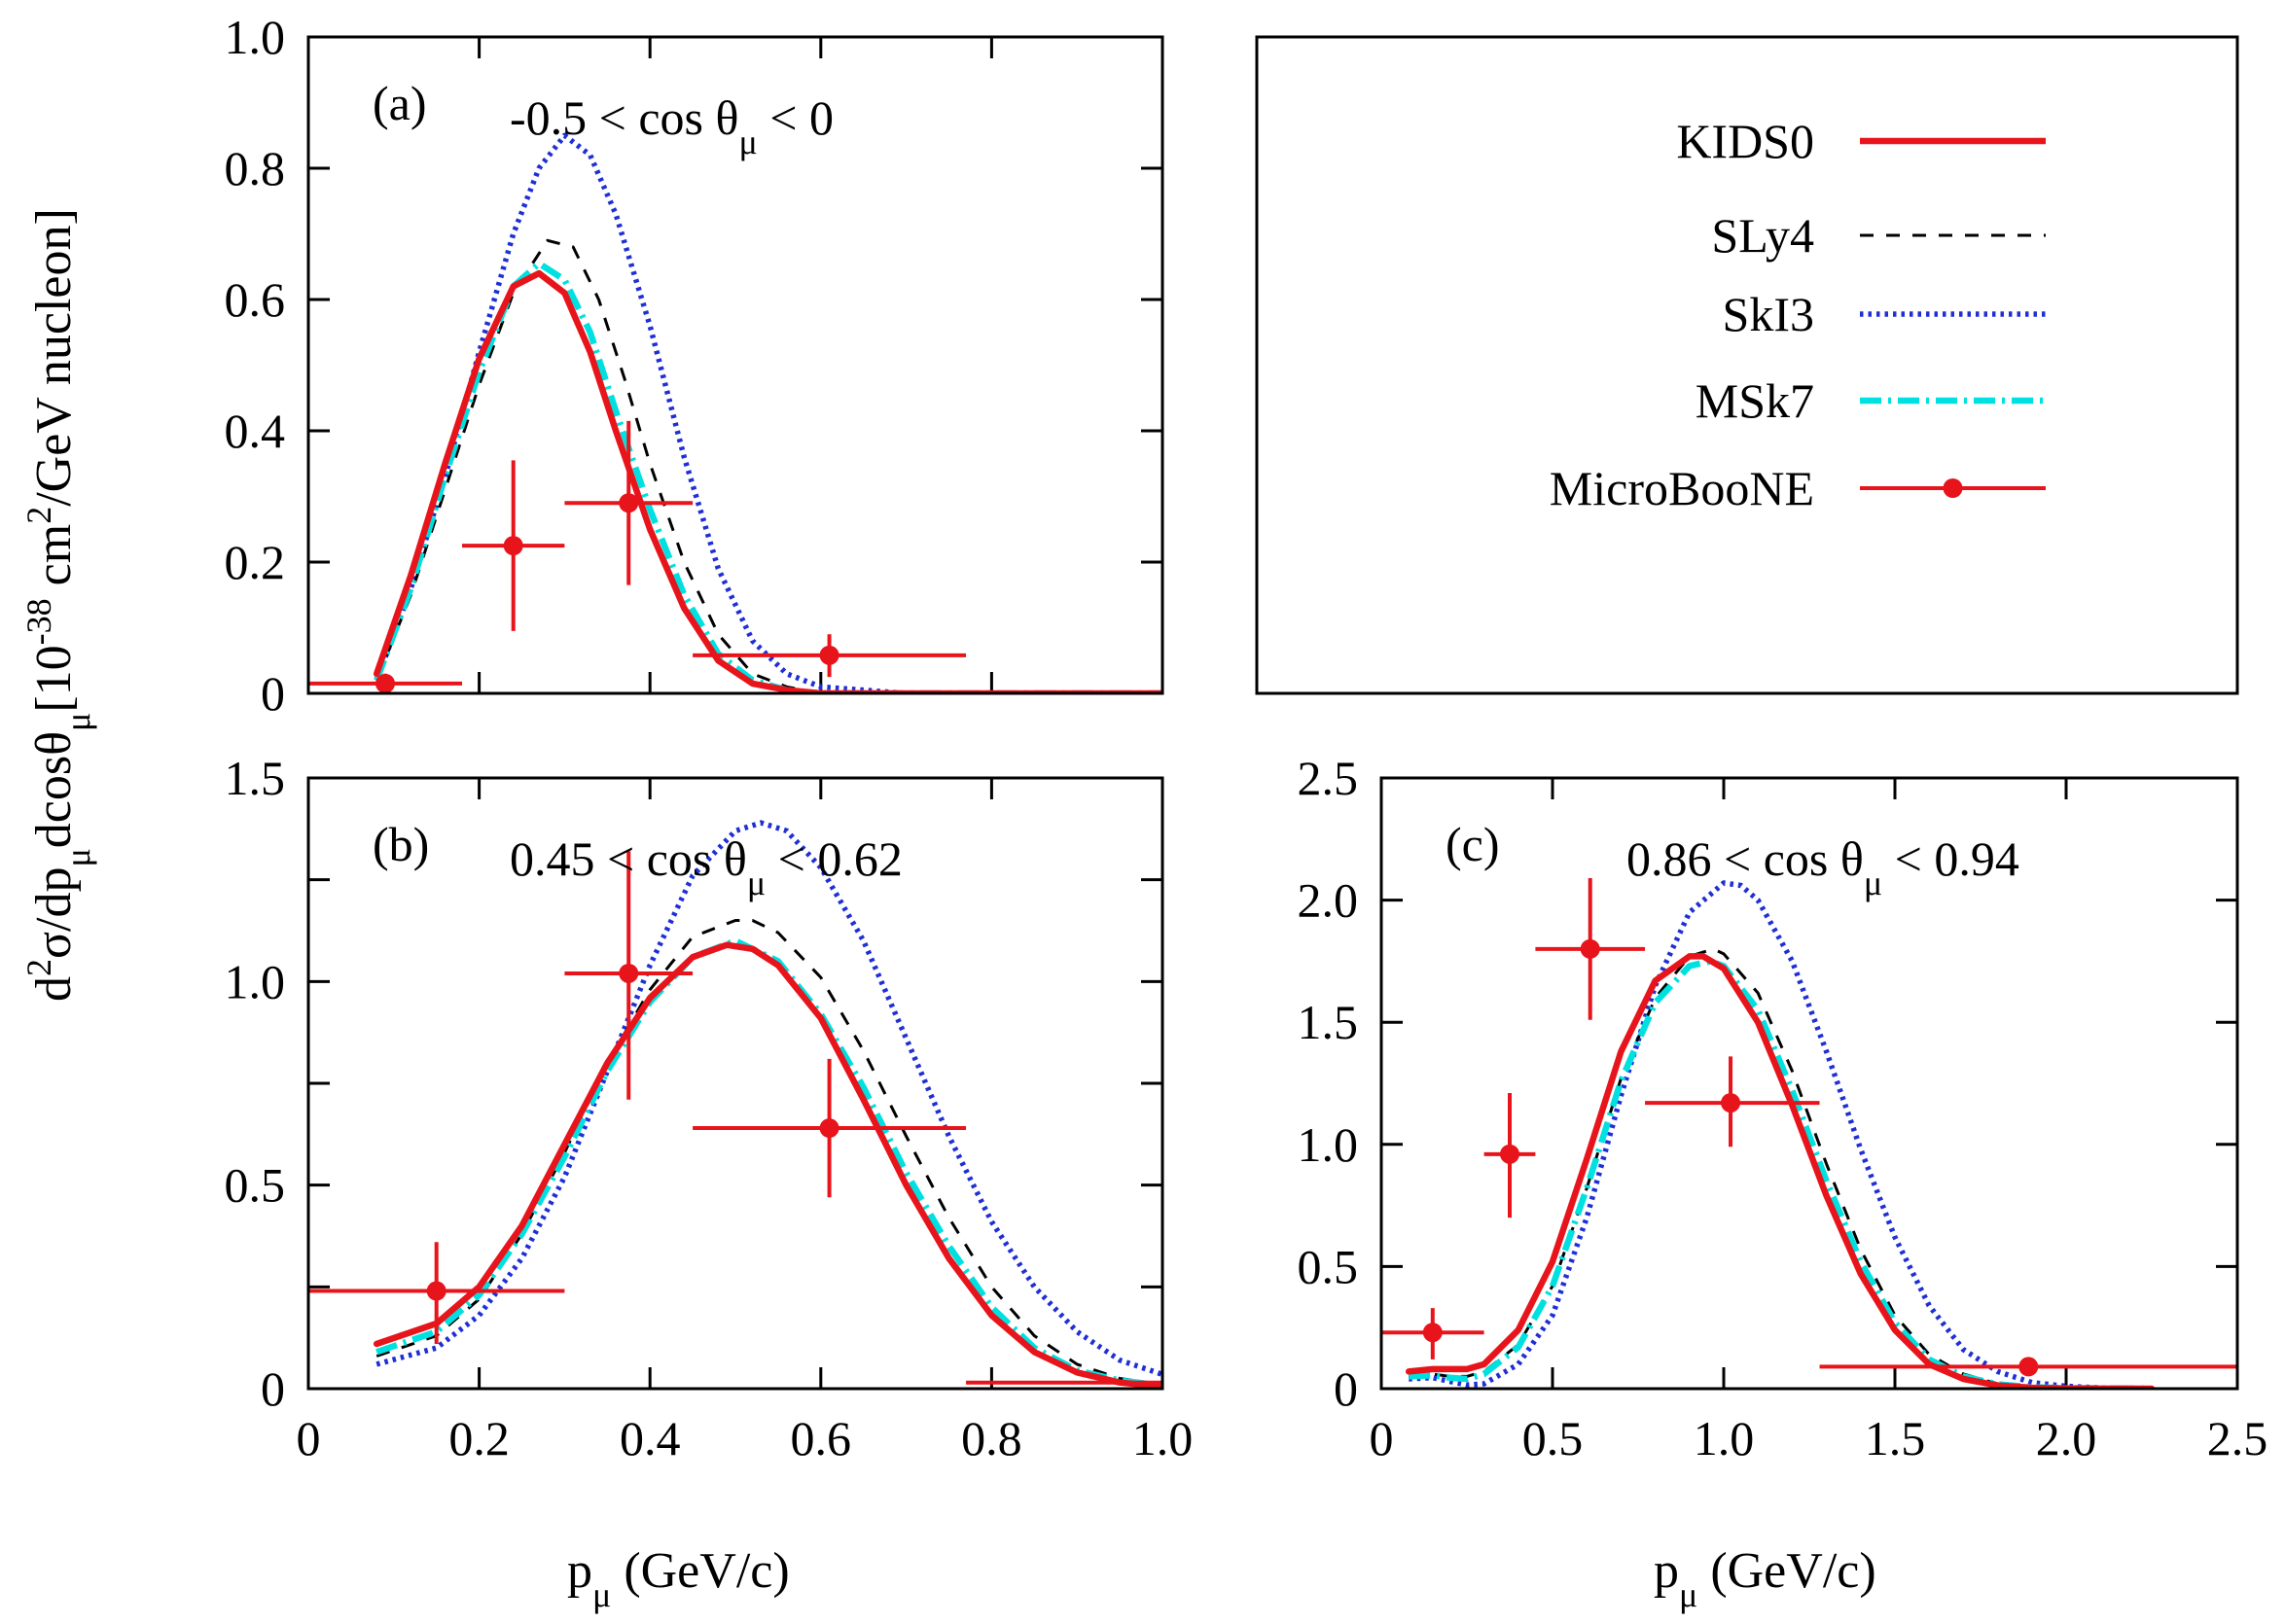 This screenshot has width=2285, height=1624. What do you see at coordinates (54, 678) in the screenshot?
I see `ylabel-part-6: [10` at bounding box center [54, 678].